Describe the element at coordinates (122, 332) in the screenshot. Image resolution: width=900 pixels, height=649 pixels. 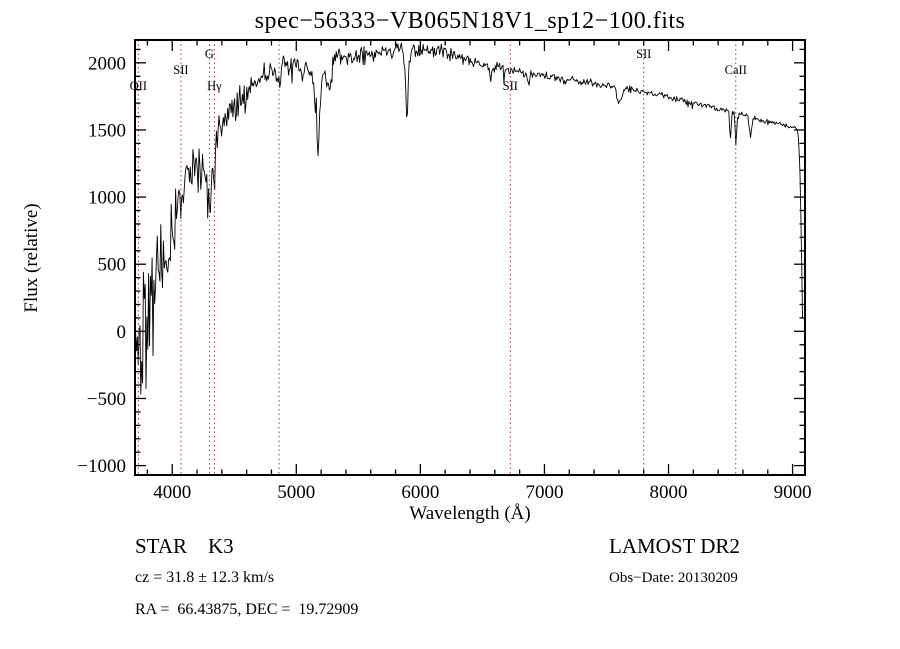
I see `y-tick-label: 0` at that location.